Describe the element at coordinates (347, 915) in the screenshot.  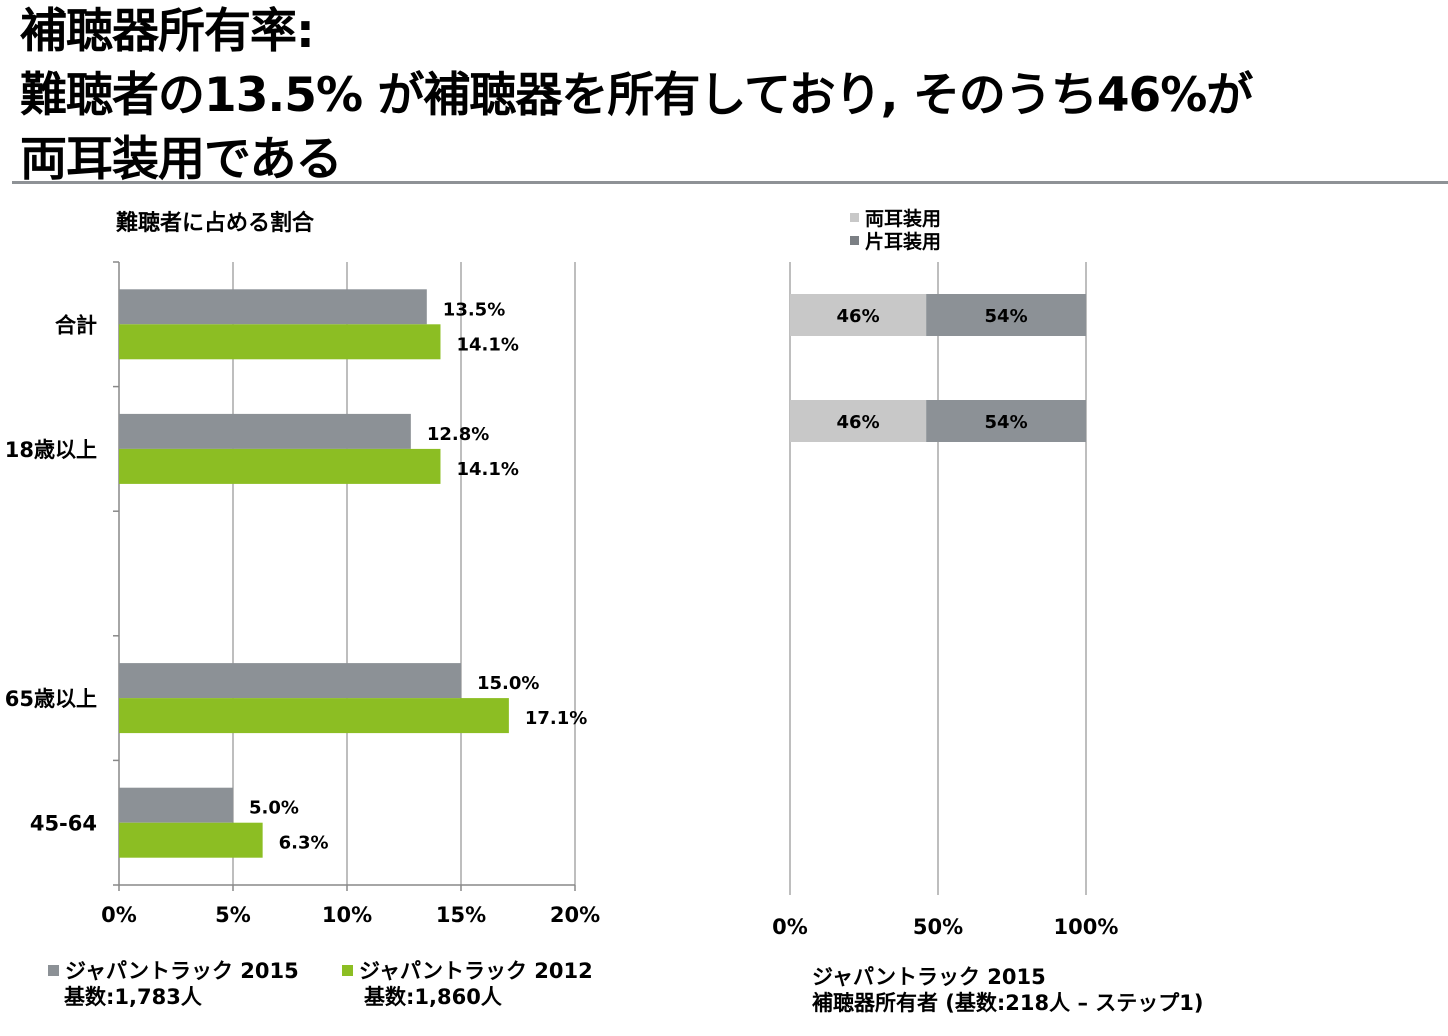
I see `x-tick-label: 10%` at that location.